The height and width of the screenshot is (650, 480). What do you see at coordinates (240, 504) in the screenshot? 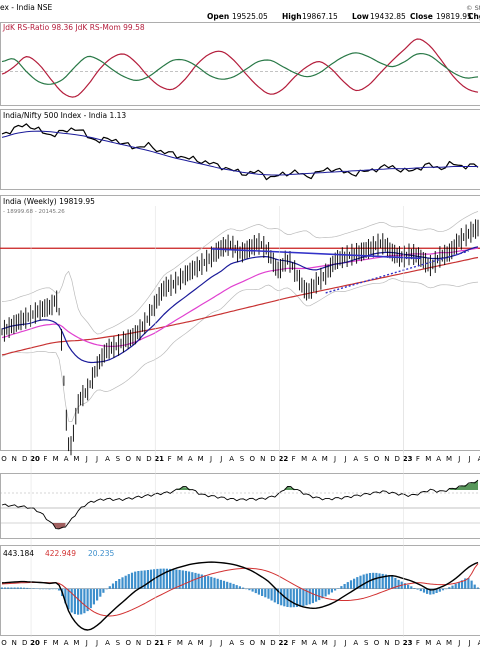
I see `rs-oscillator-plot` at bounding box center [240, 504].